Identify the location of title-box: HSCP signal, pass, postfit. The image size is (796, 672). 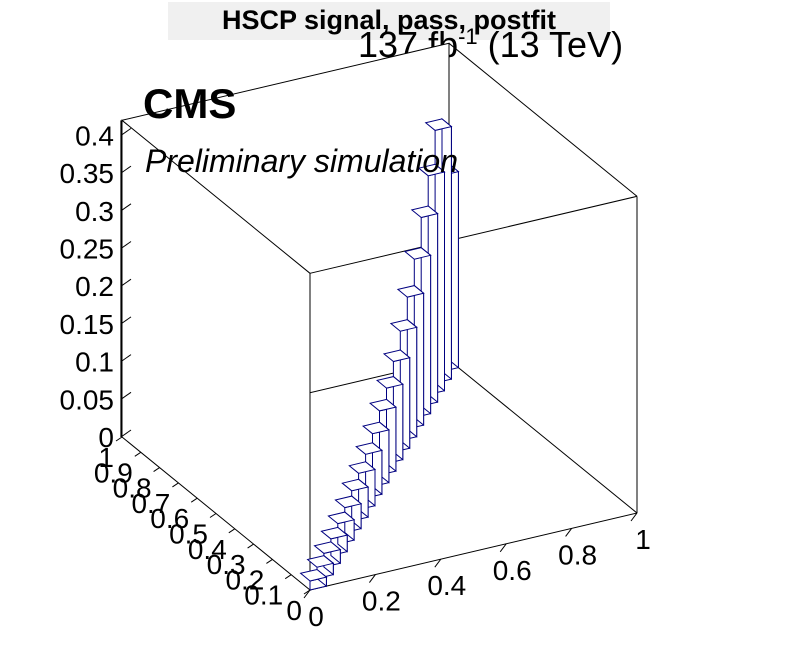
(389, 21).